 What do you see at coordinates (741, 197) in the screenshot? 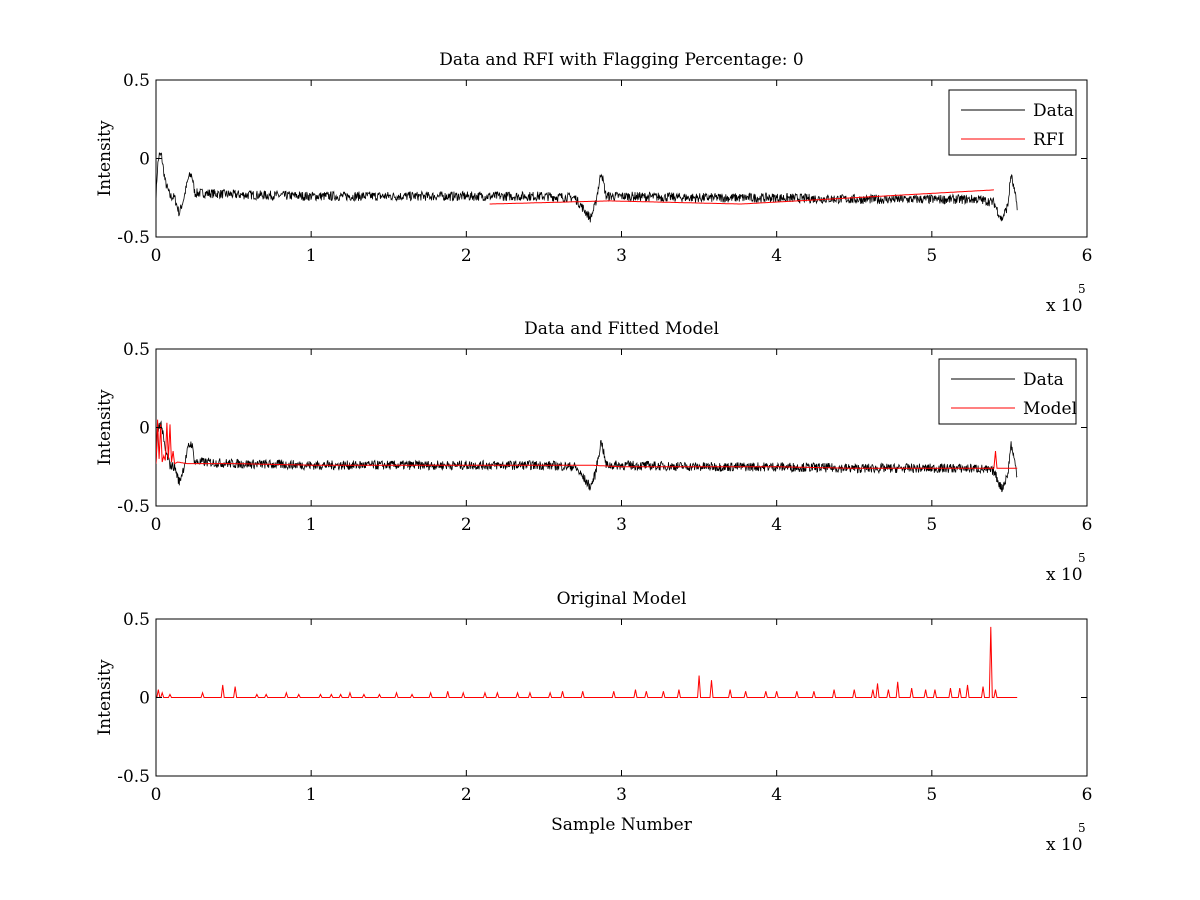
I see `series-line-rfi` at bounding box center [741, 197].